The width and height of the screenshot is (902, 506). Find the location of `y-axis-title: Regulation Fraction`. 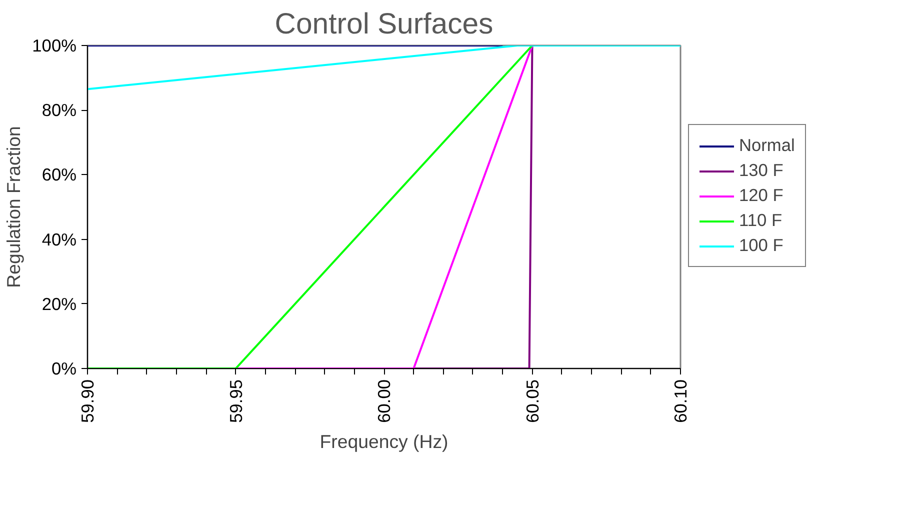

y-axis-title: Regulation Fraction is located at coordinates (13, 207).